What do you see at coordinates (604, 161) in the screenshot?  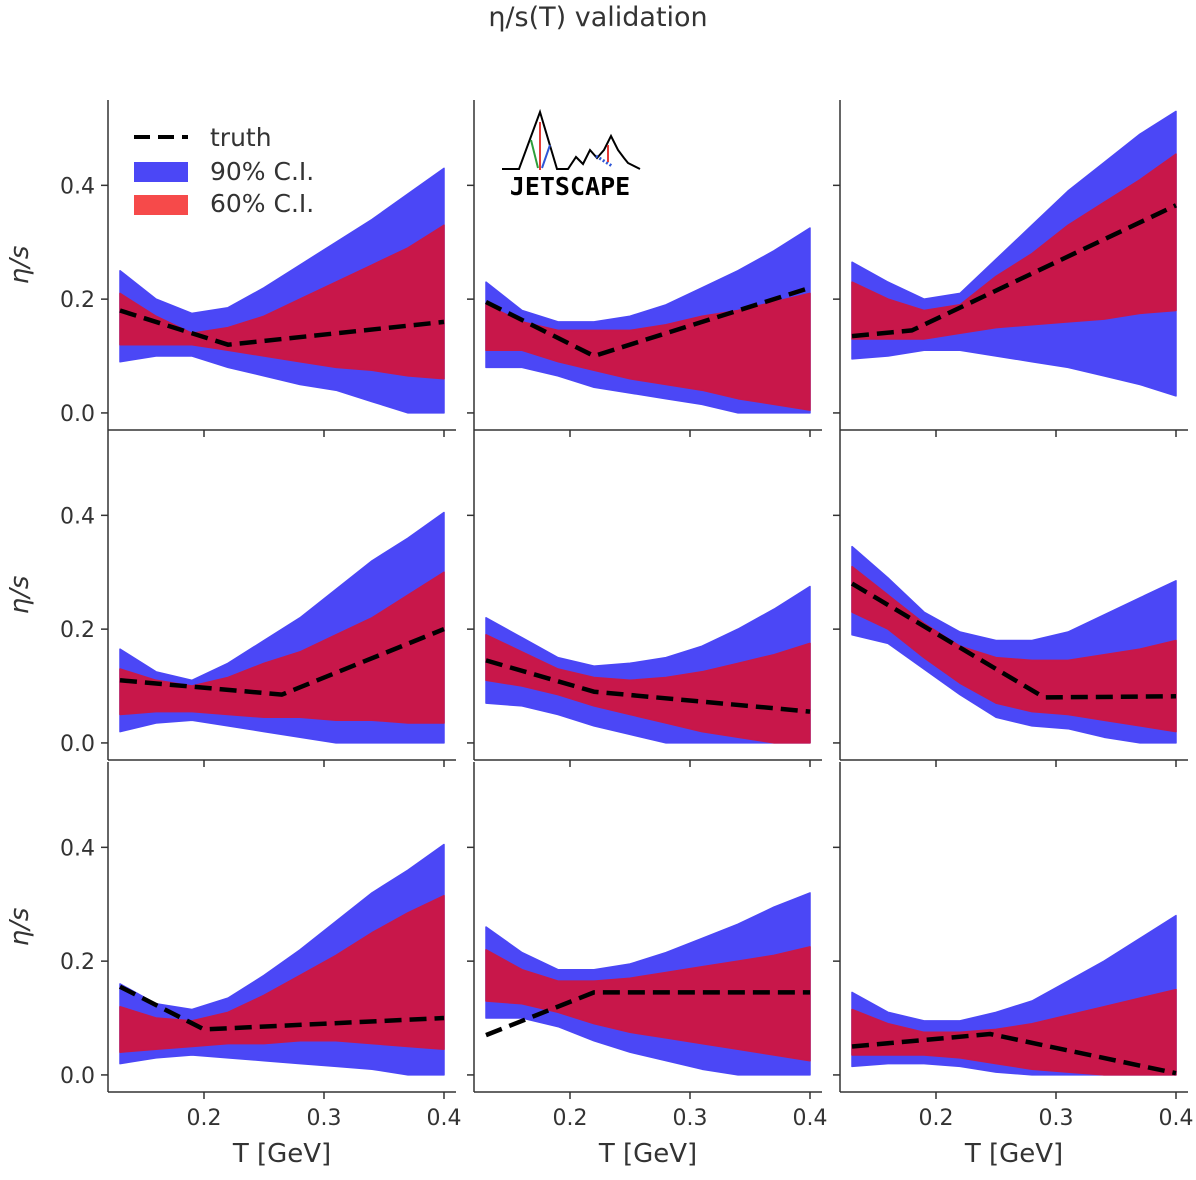 I see `logo-blue-coil` at bounding box center [604, 161].